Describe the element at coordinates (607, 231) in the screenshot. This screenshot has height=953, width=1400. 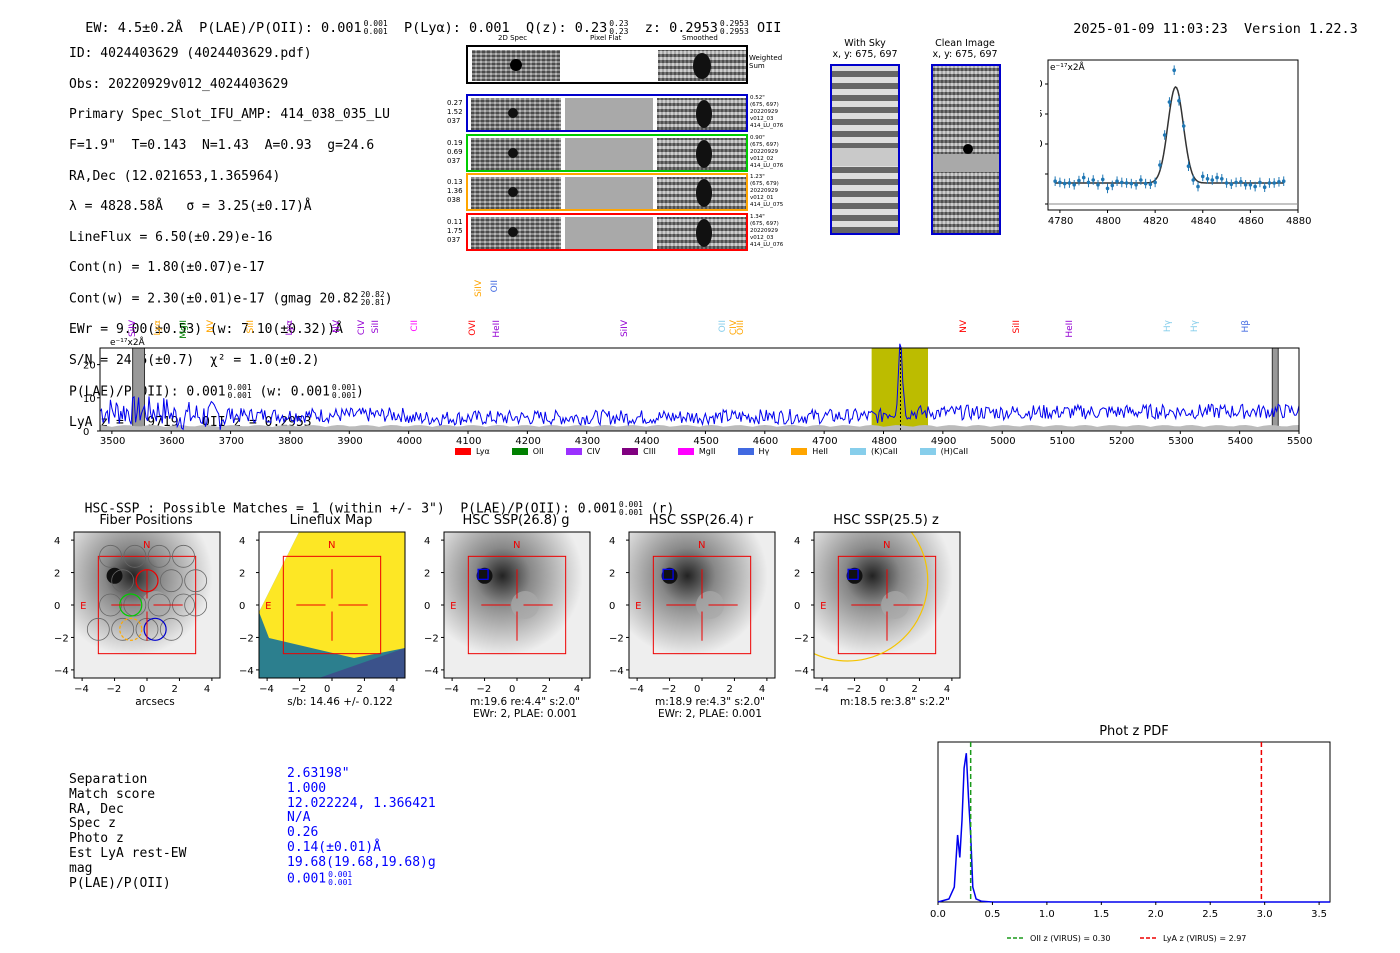
I see `cutout-row` at that location.